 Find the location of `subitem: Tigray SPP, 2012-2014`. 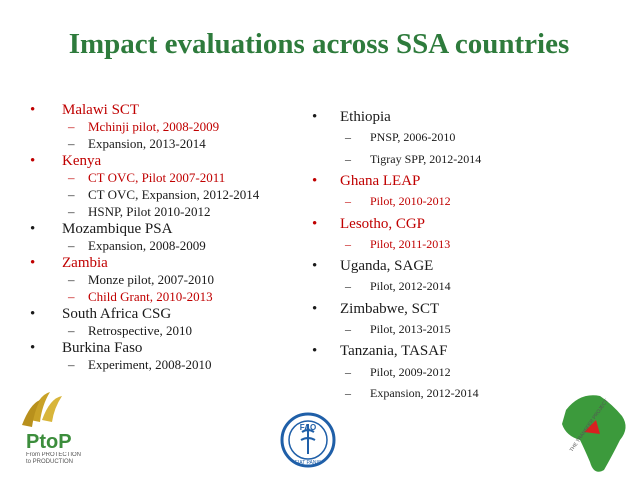

subitem: Tigray SPP, 2012-2014 is located at coordinates (426, 158).